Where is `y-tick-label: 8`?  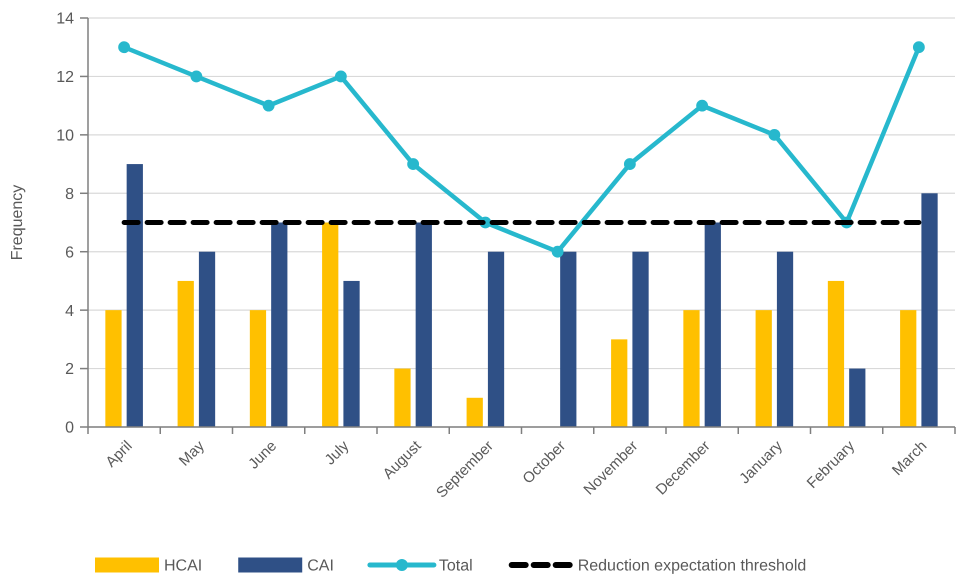 y-tick-label: 8 is located at coordinates (69, 194).